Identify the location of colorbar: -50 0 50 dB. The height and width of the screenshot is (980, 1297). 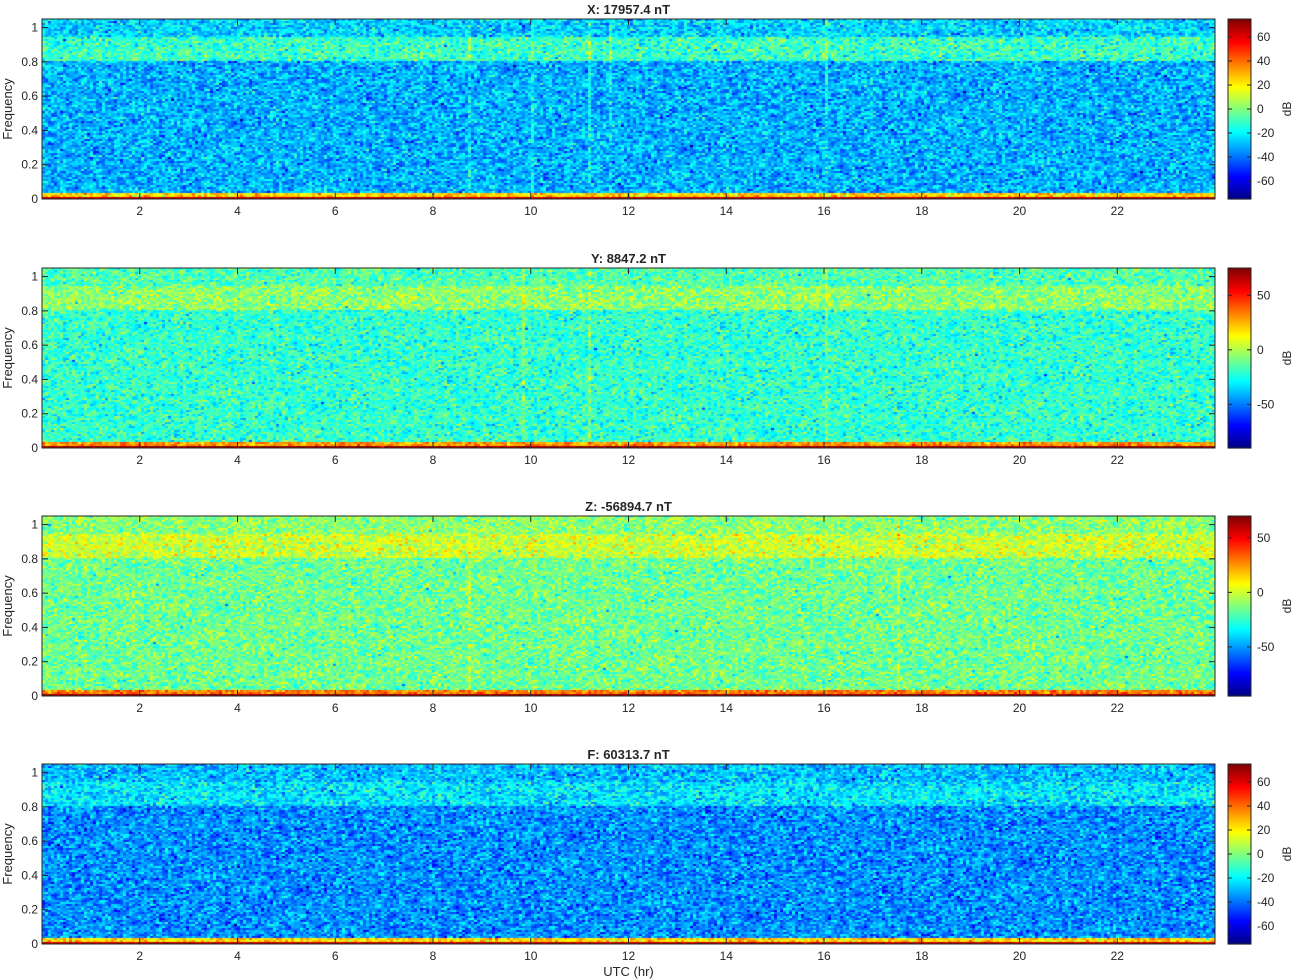
(1260, 358).